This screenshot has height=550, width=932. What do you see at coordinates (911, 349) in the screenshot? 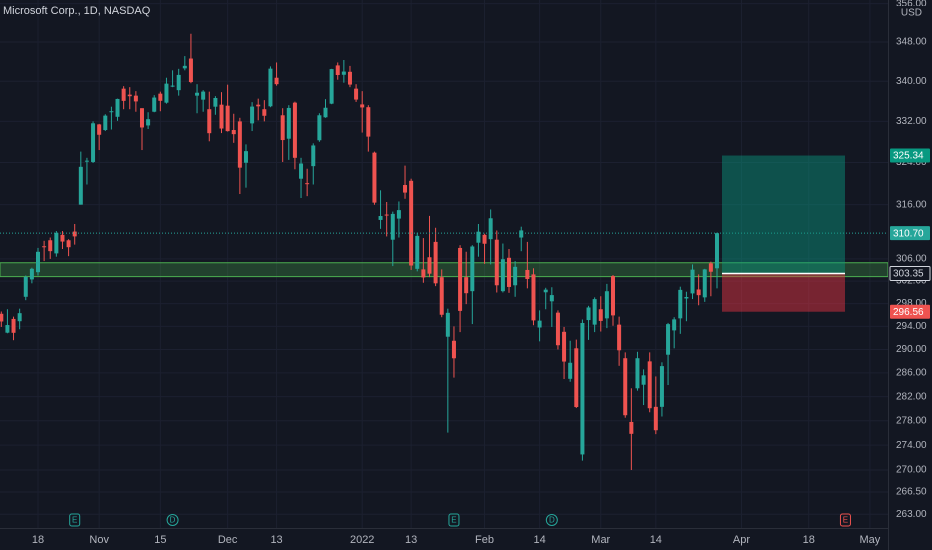
I see `y-tick-label: 290.00` at bounding box center [911, 349].